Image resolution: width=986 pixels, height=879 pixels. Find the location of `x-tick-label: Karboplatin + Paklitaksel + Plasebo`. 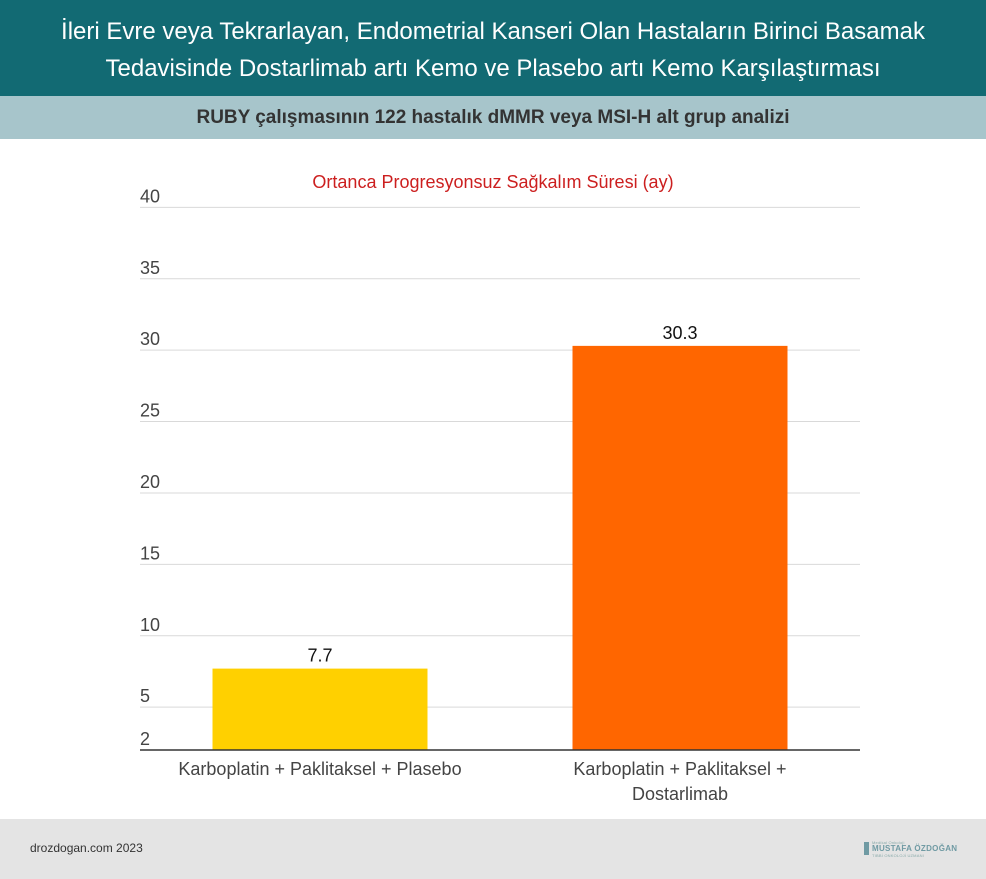

x-tick-label: Karboplatin + Paklitaksel + Plasebo is located at coordinates (319, 769).